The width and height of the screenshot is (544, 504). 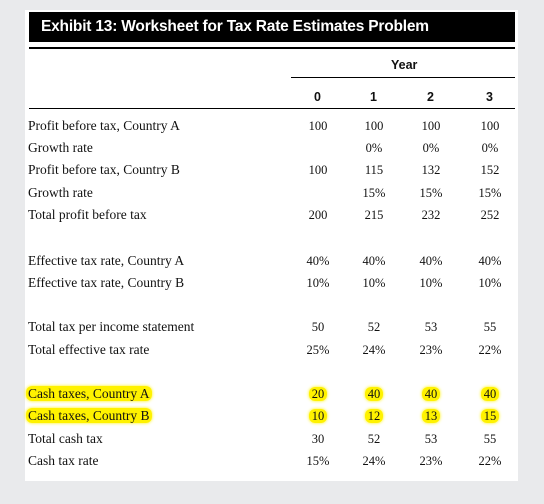 What do you see at coordinates (89, 416) in the screenshot?
I see `row-label: Cash taxes, Country B` at bounding box center [89, 416].